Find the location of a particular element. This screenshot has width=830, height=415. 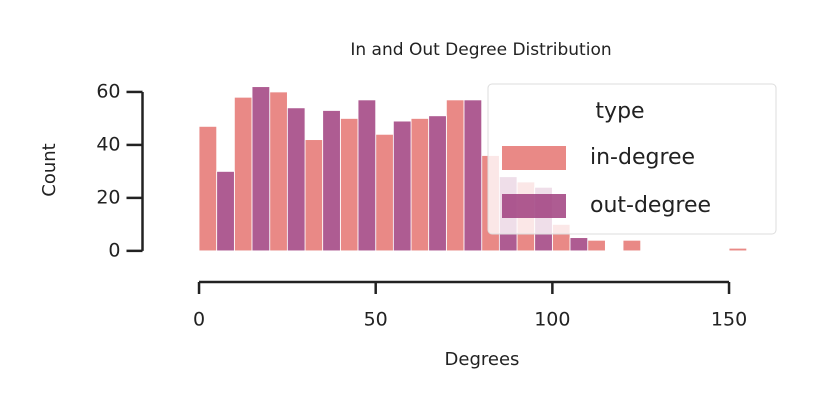

x-tick-label: 100 is located at coordinates (552, 320).